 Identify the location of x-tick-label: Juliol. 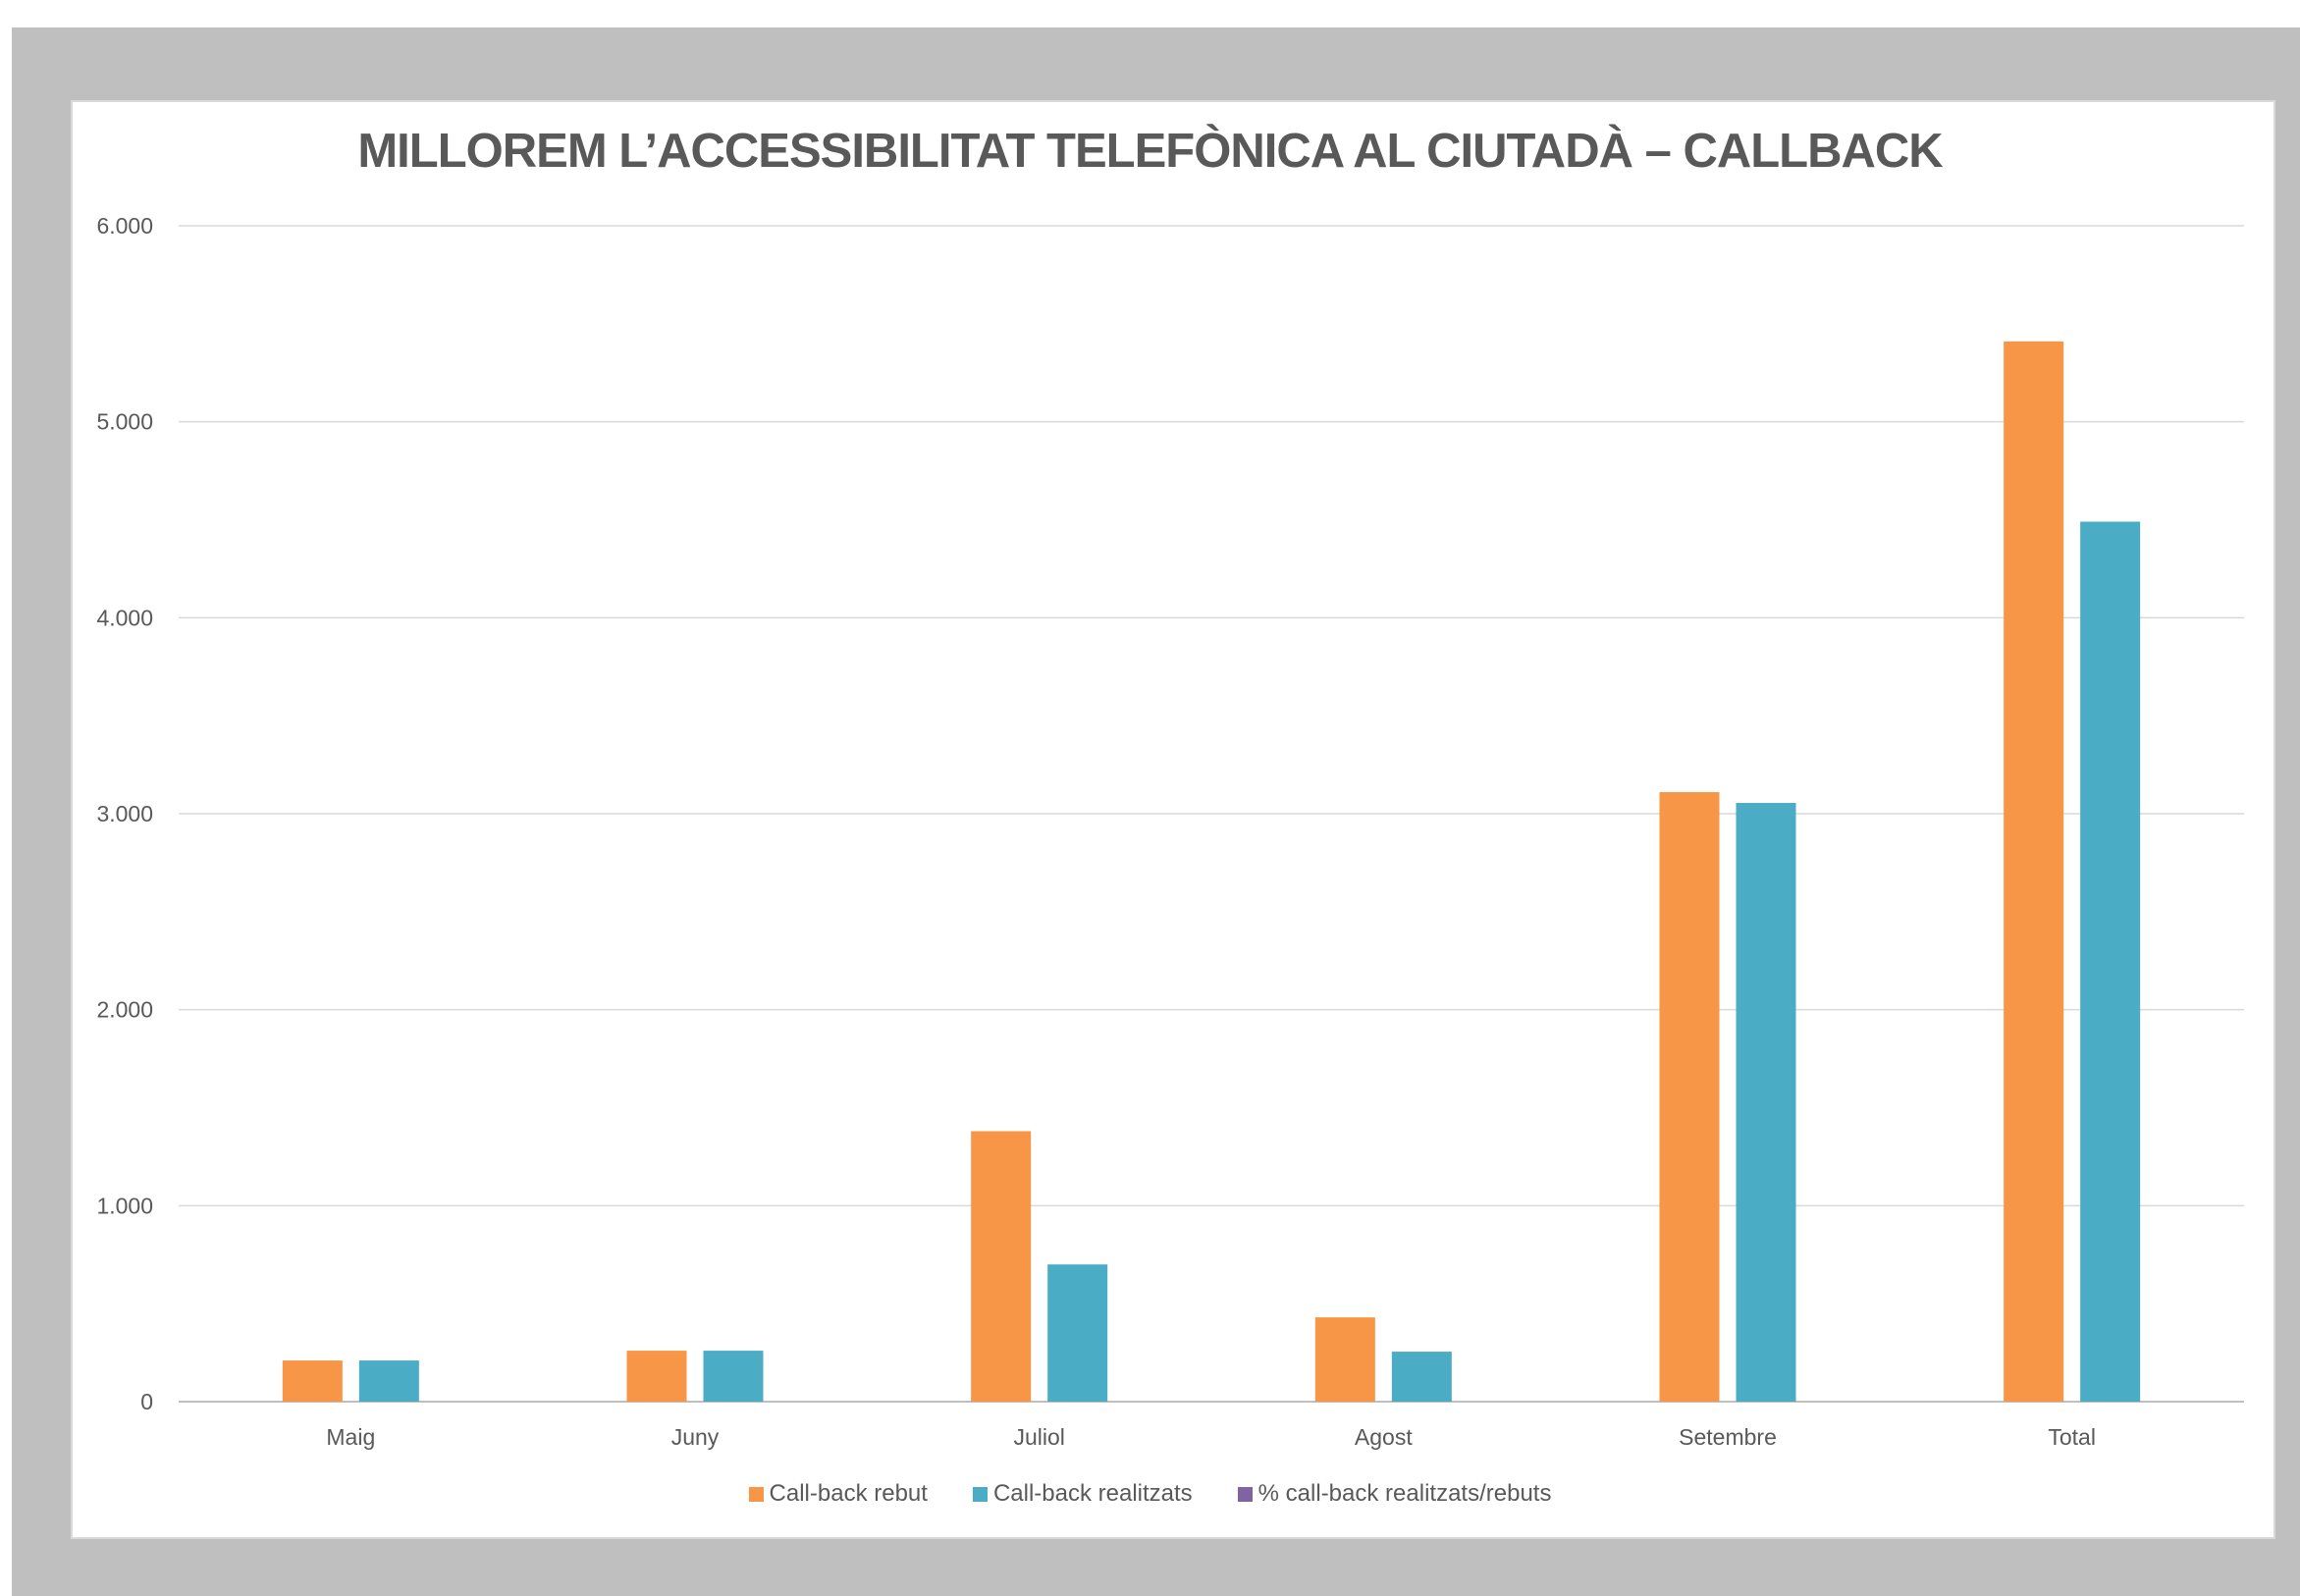
(1038, 1437).